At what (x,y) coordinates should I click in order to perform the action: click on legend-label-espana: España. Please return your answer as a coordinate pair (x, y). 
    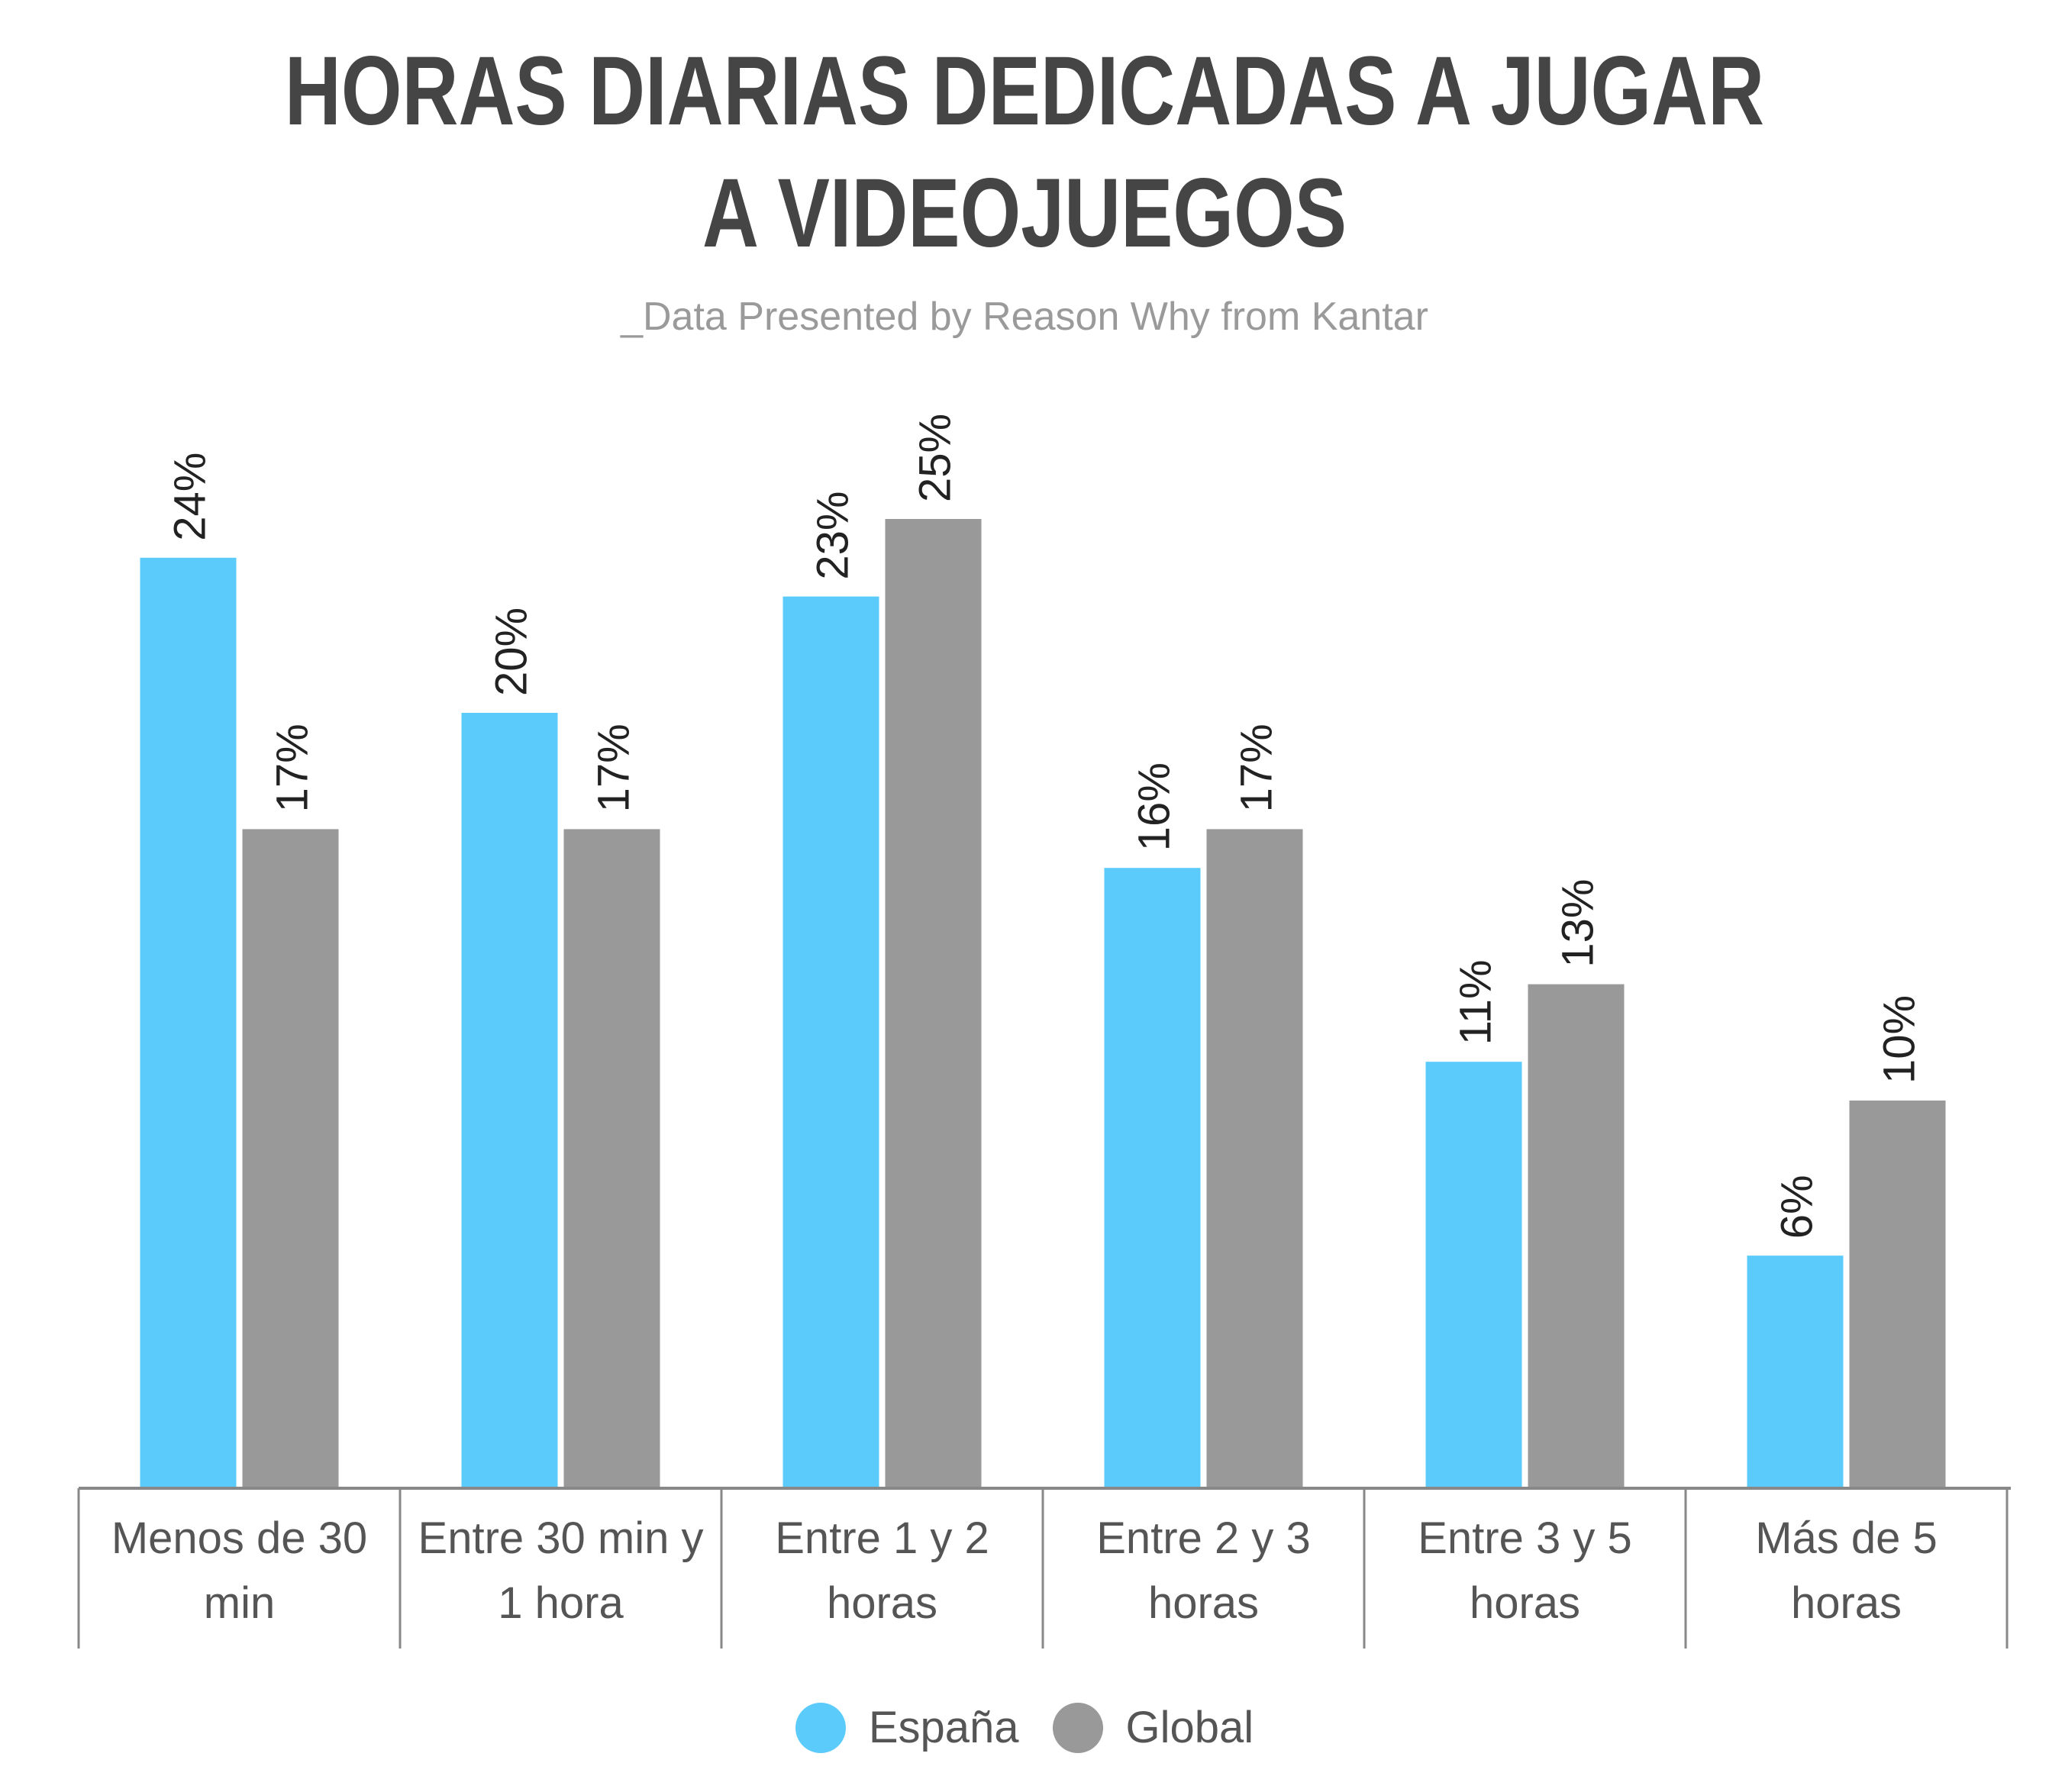
    Looking at the image, I should click on (943, 1728).